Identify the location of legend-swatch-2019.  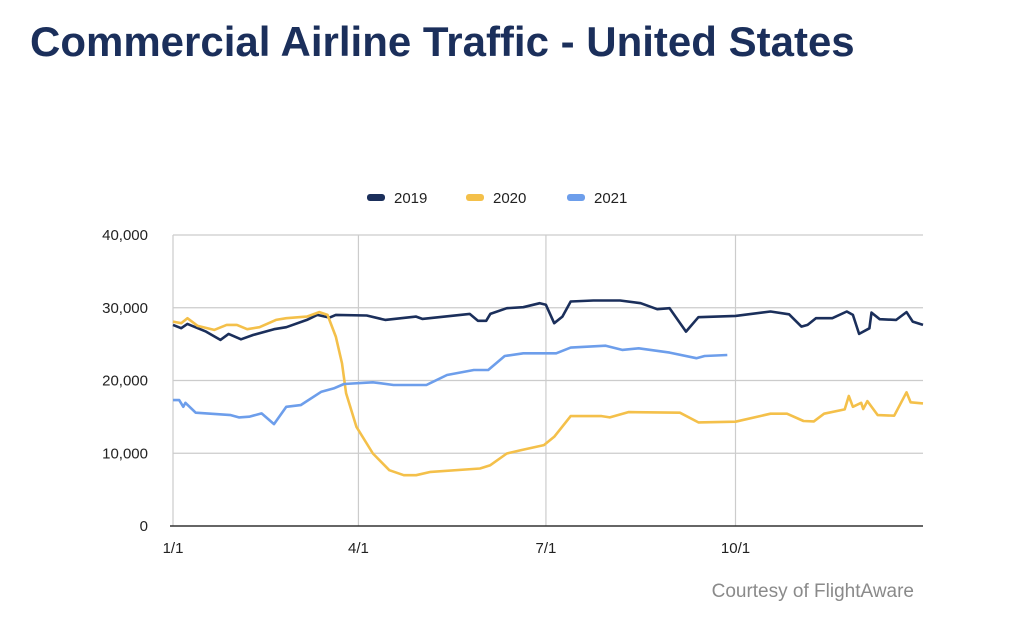
(376, 197).